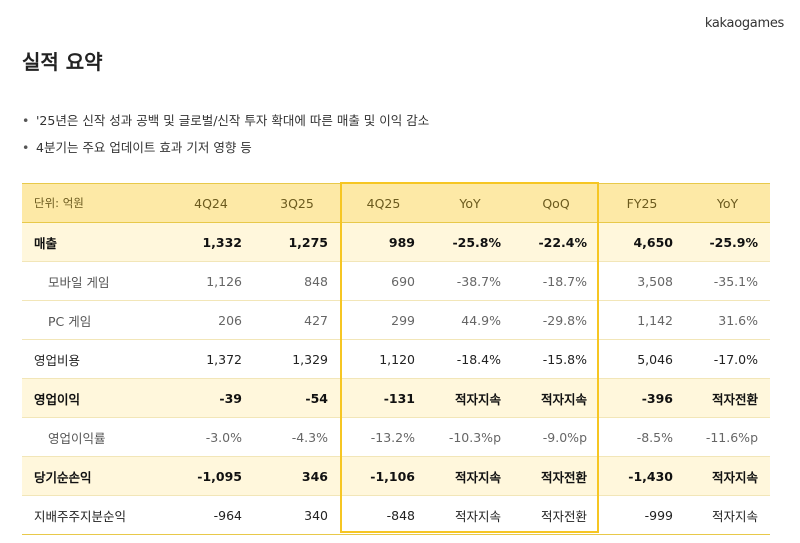 The width and height of the screenshot is (800, 543). I want to click on page-title: 실적 요약, so click(62, 62).